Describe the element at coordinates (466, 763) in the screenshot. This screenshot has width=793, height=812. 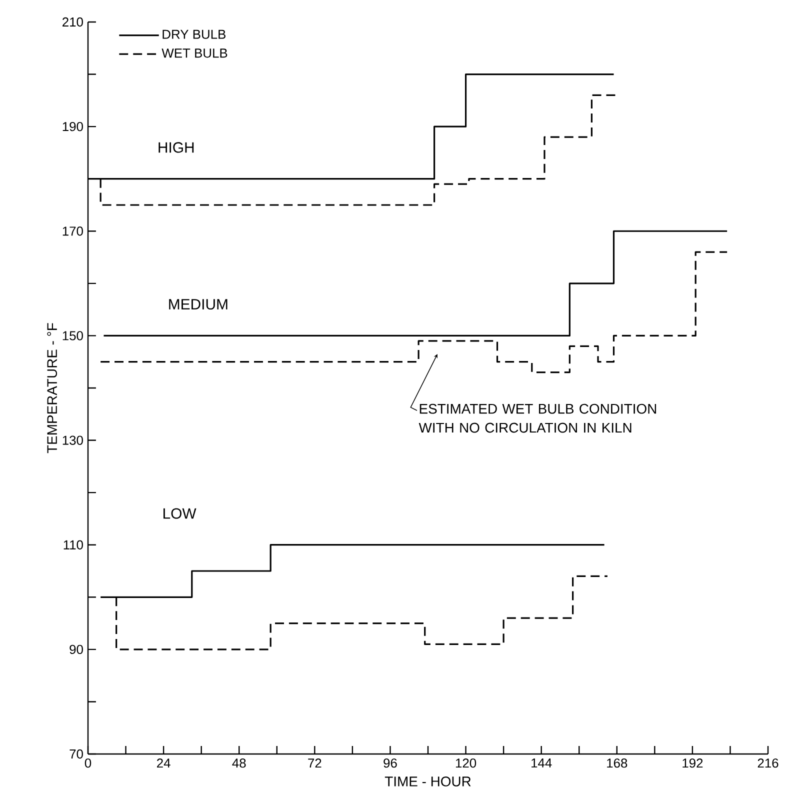
I see `x-tick-label: 120` at that location.